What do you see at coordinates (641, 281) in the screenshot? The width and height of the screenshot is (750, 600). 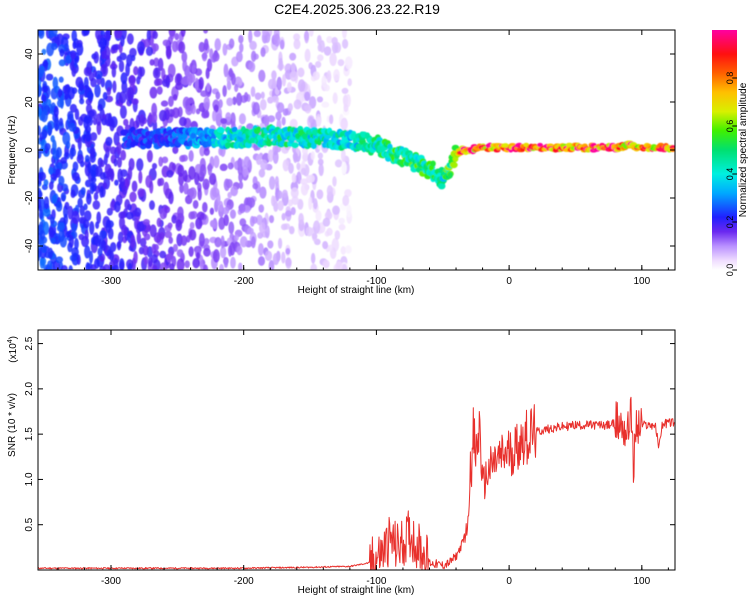 I see `spectrogram-x-tick-label: 100` at bounding box center [641, 281].